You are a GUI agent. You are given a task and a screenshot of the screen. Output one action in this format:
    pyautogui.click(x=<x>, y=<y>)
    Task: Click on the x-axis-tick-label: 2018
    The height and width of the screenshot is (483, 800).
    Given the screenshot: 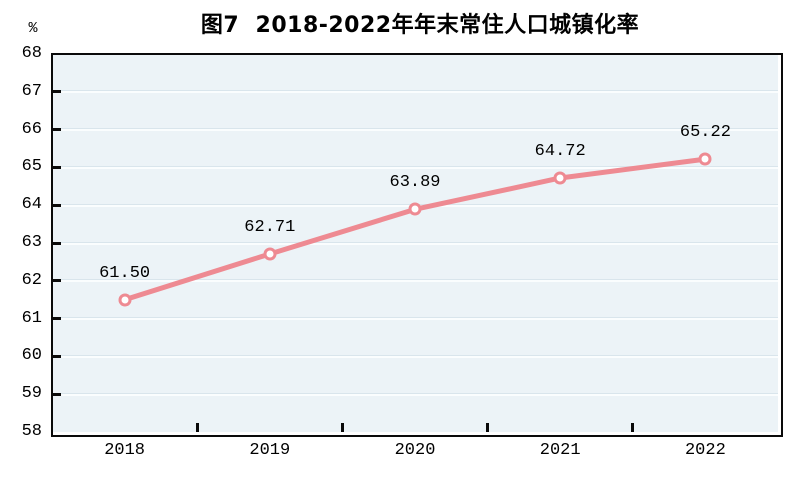 What is the action you would take?
    pyautogui.click(x=124, y=450)
    